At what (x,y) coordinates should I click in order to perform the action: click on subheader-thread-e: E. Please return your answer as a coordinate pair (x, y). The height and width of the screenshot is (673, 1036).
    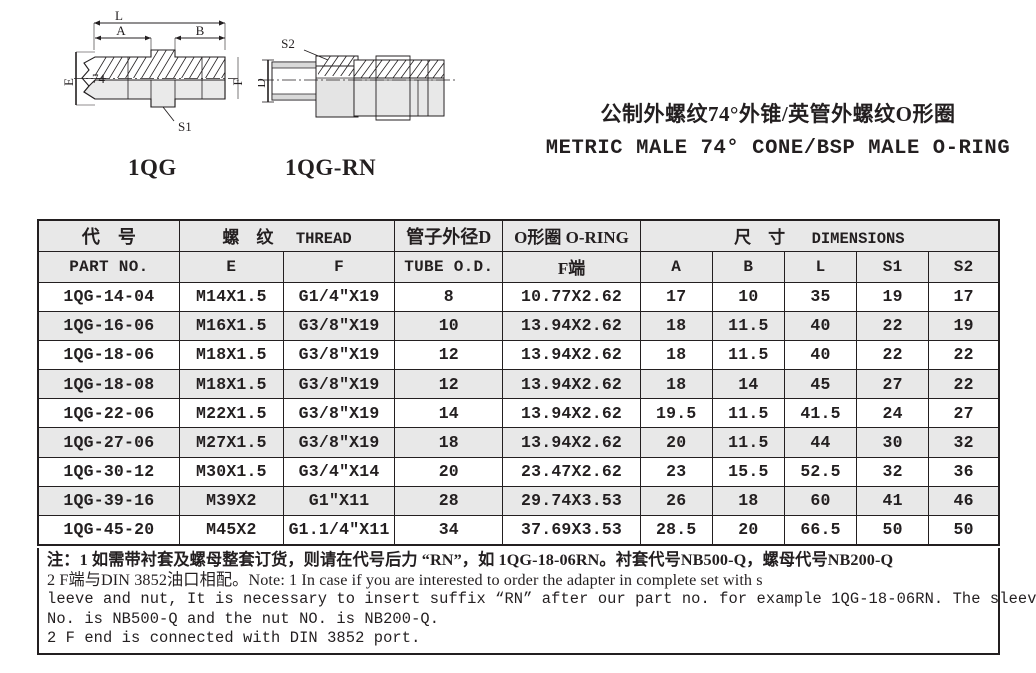
    Looking at the image, I should click on (231, 266).